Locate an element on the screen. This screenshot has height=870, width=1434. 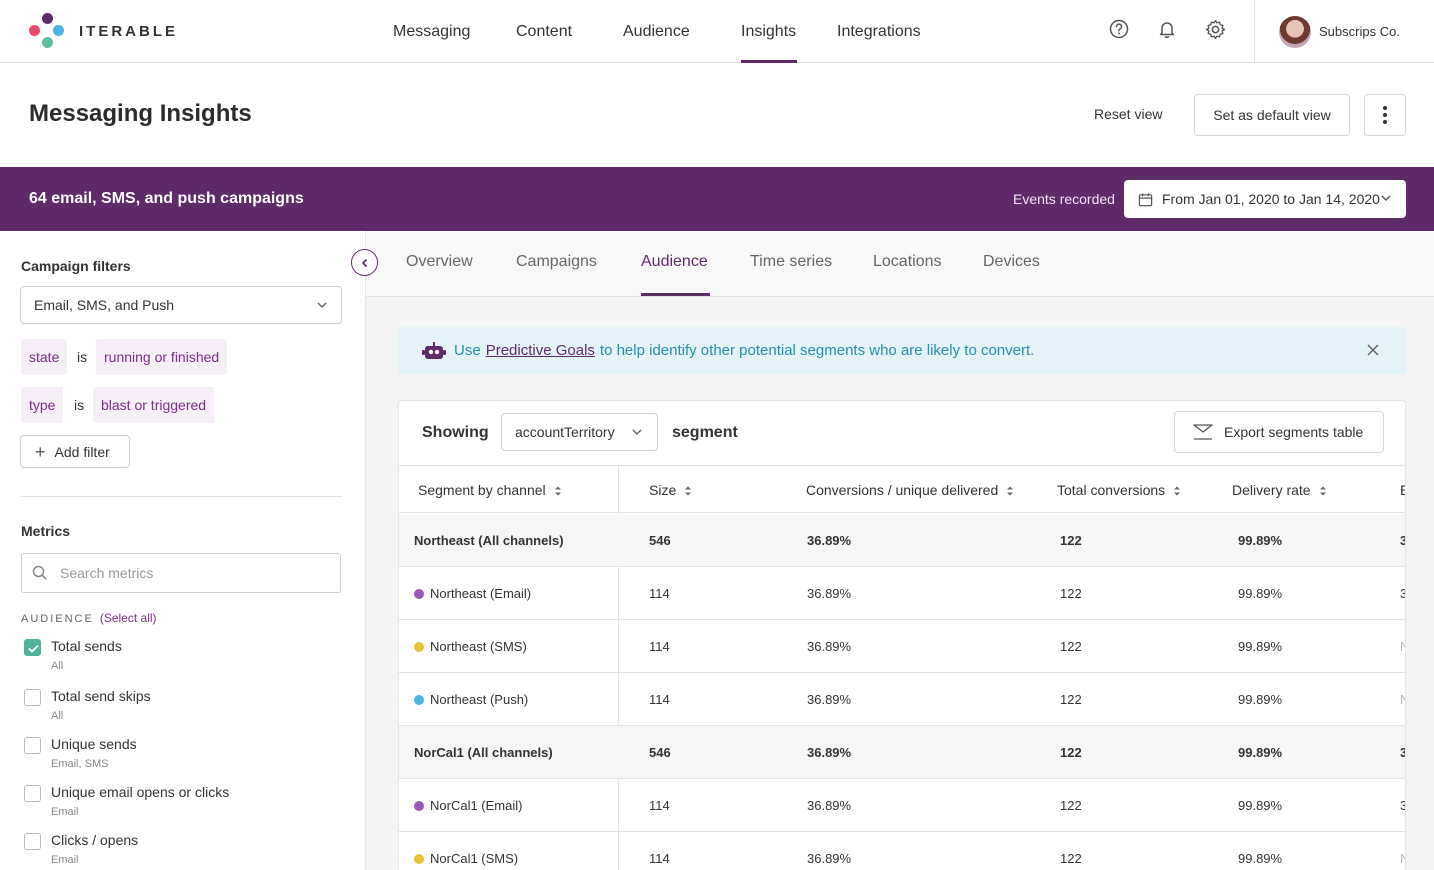
metrics-heading: Metrics is located at coordinates (46, 531).